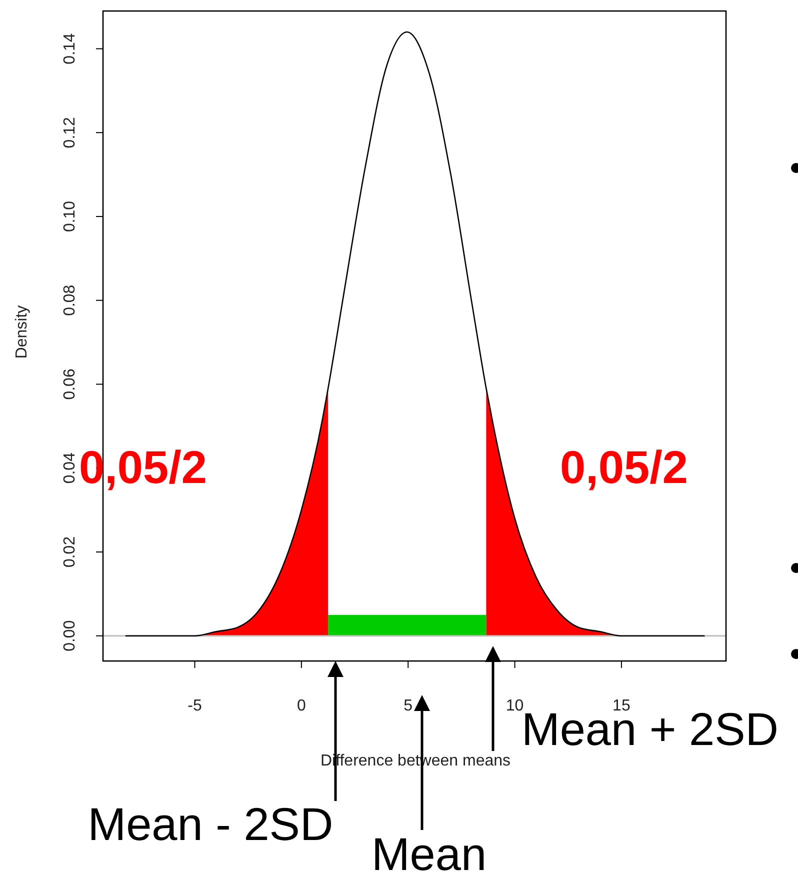 This screenshot has width=798, height=883. What do you see at coordinates (408, 706) in the screenshot?
I see `x-tick-label: 5` at bounding box center [408, 706].